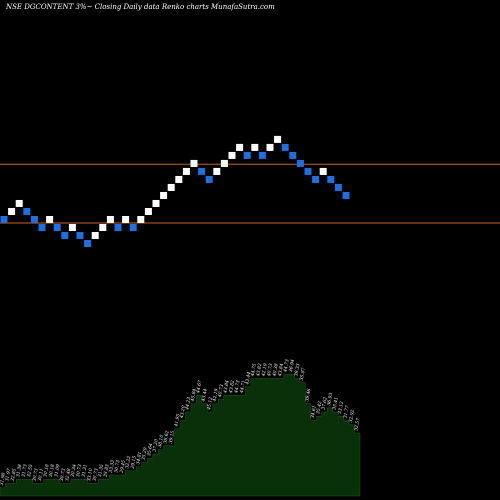  I want to click on volume-label: 35.41, so click(336, 404).